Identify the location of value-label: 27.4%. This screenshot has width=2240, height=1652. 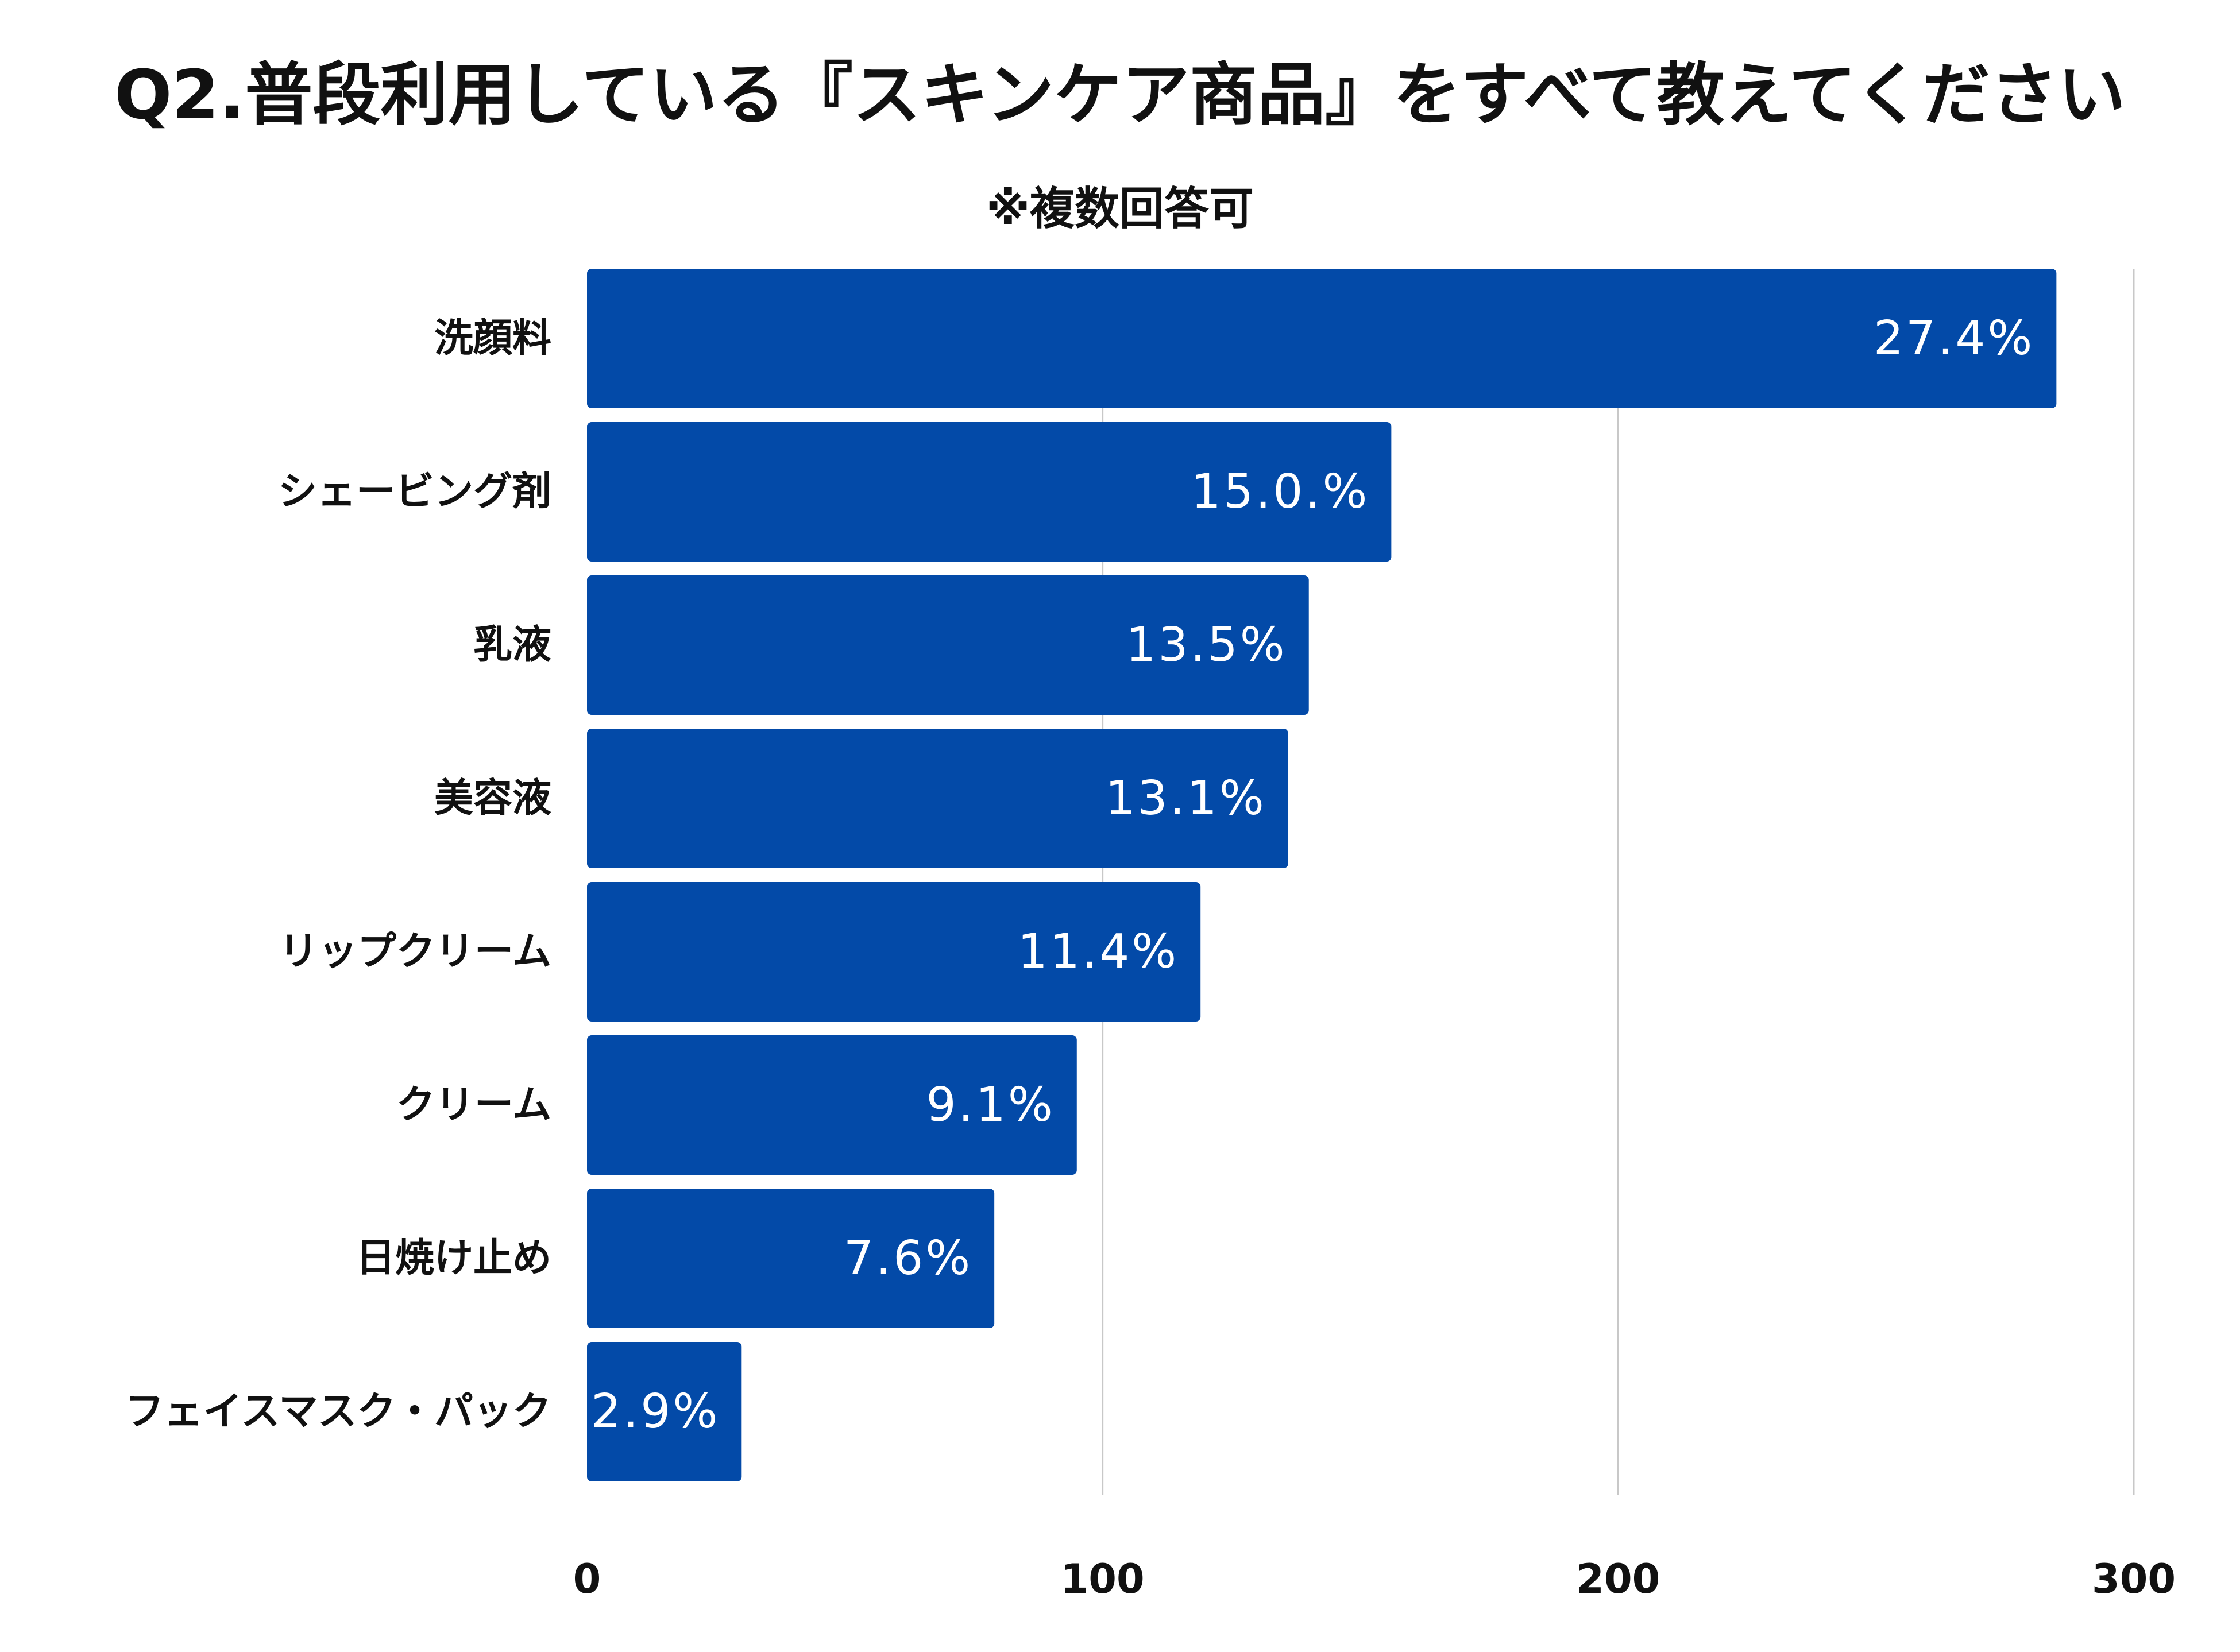
(1954, 338).